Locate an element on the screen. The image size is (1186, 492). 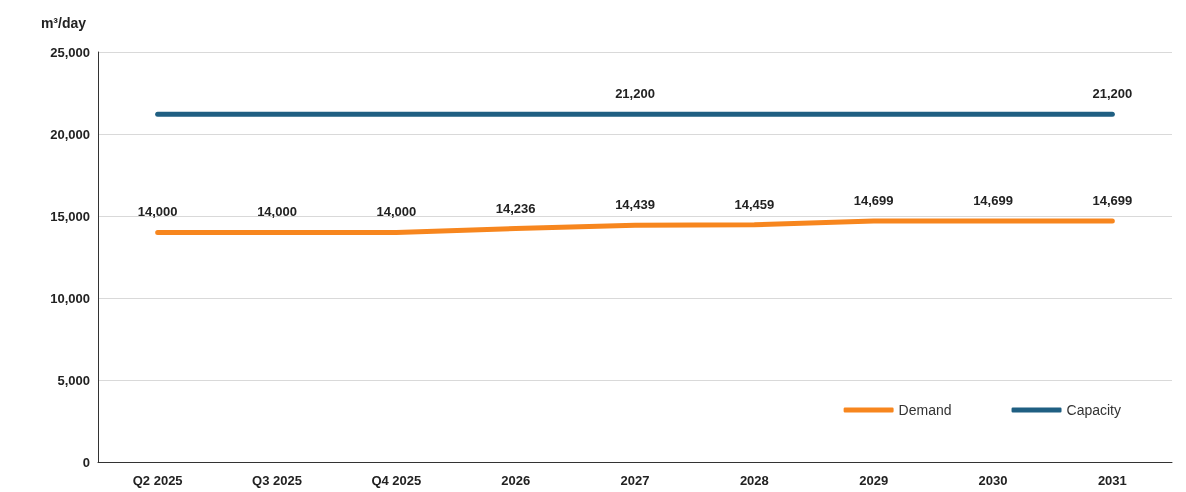
y-tick-label: 25,000 is located at coordinates (70, 52).